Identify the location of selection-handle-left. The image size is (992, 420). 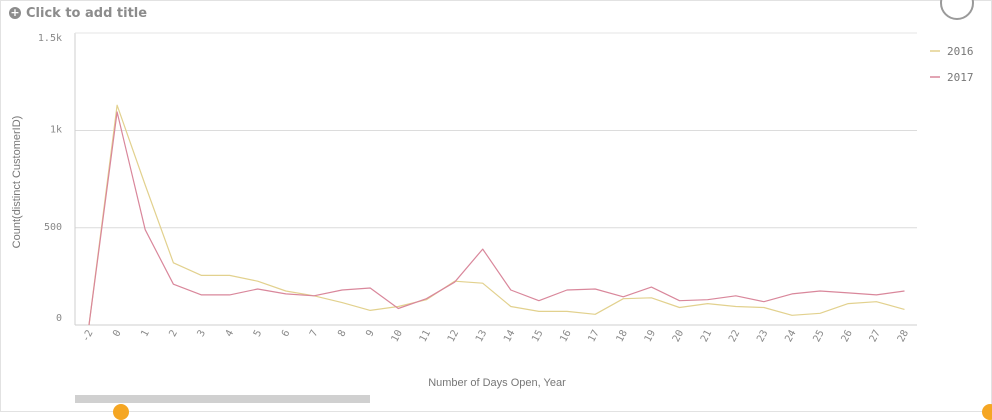
(121, 412).